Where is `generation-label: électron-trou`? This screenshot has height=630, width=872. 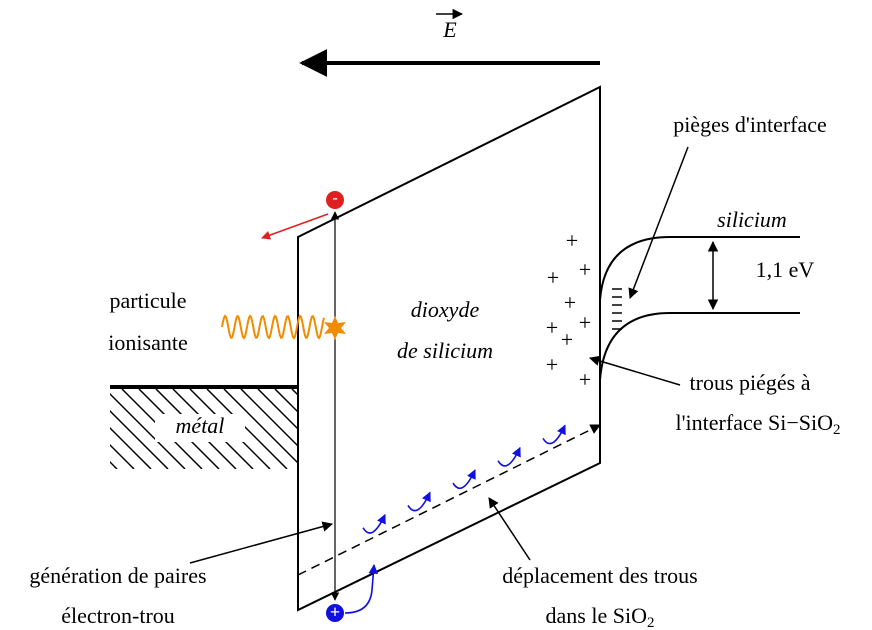 generation-label: électron-trou is located at coordinates (118, 615).